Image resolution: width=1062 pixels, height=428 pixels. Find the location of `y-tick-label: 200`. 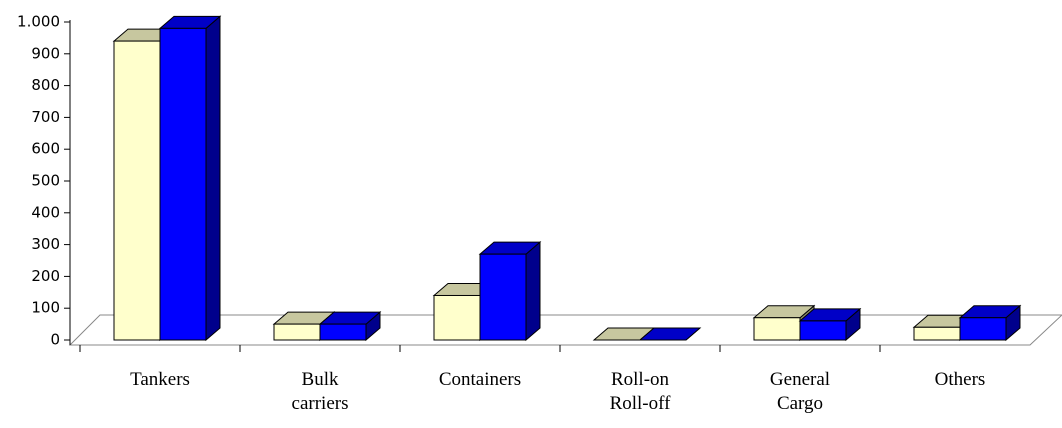

y-tick-label: 200 is located at coordinates (45, 276).